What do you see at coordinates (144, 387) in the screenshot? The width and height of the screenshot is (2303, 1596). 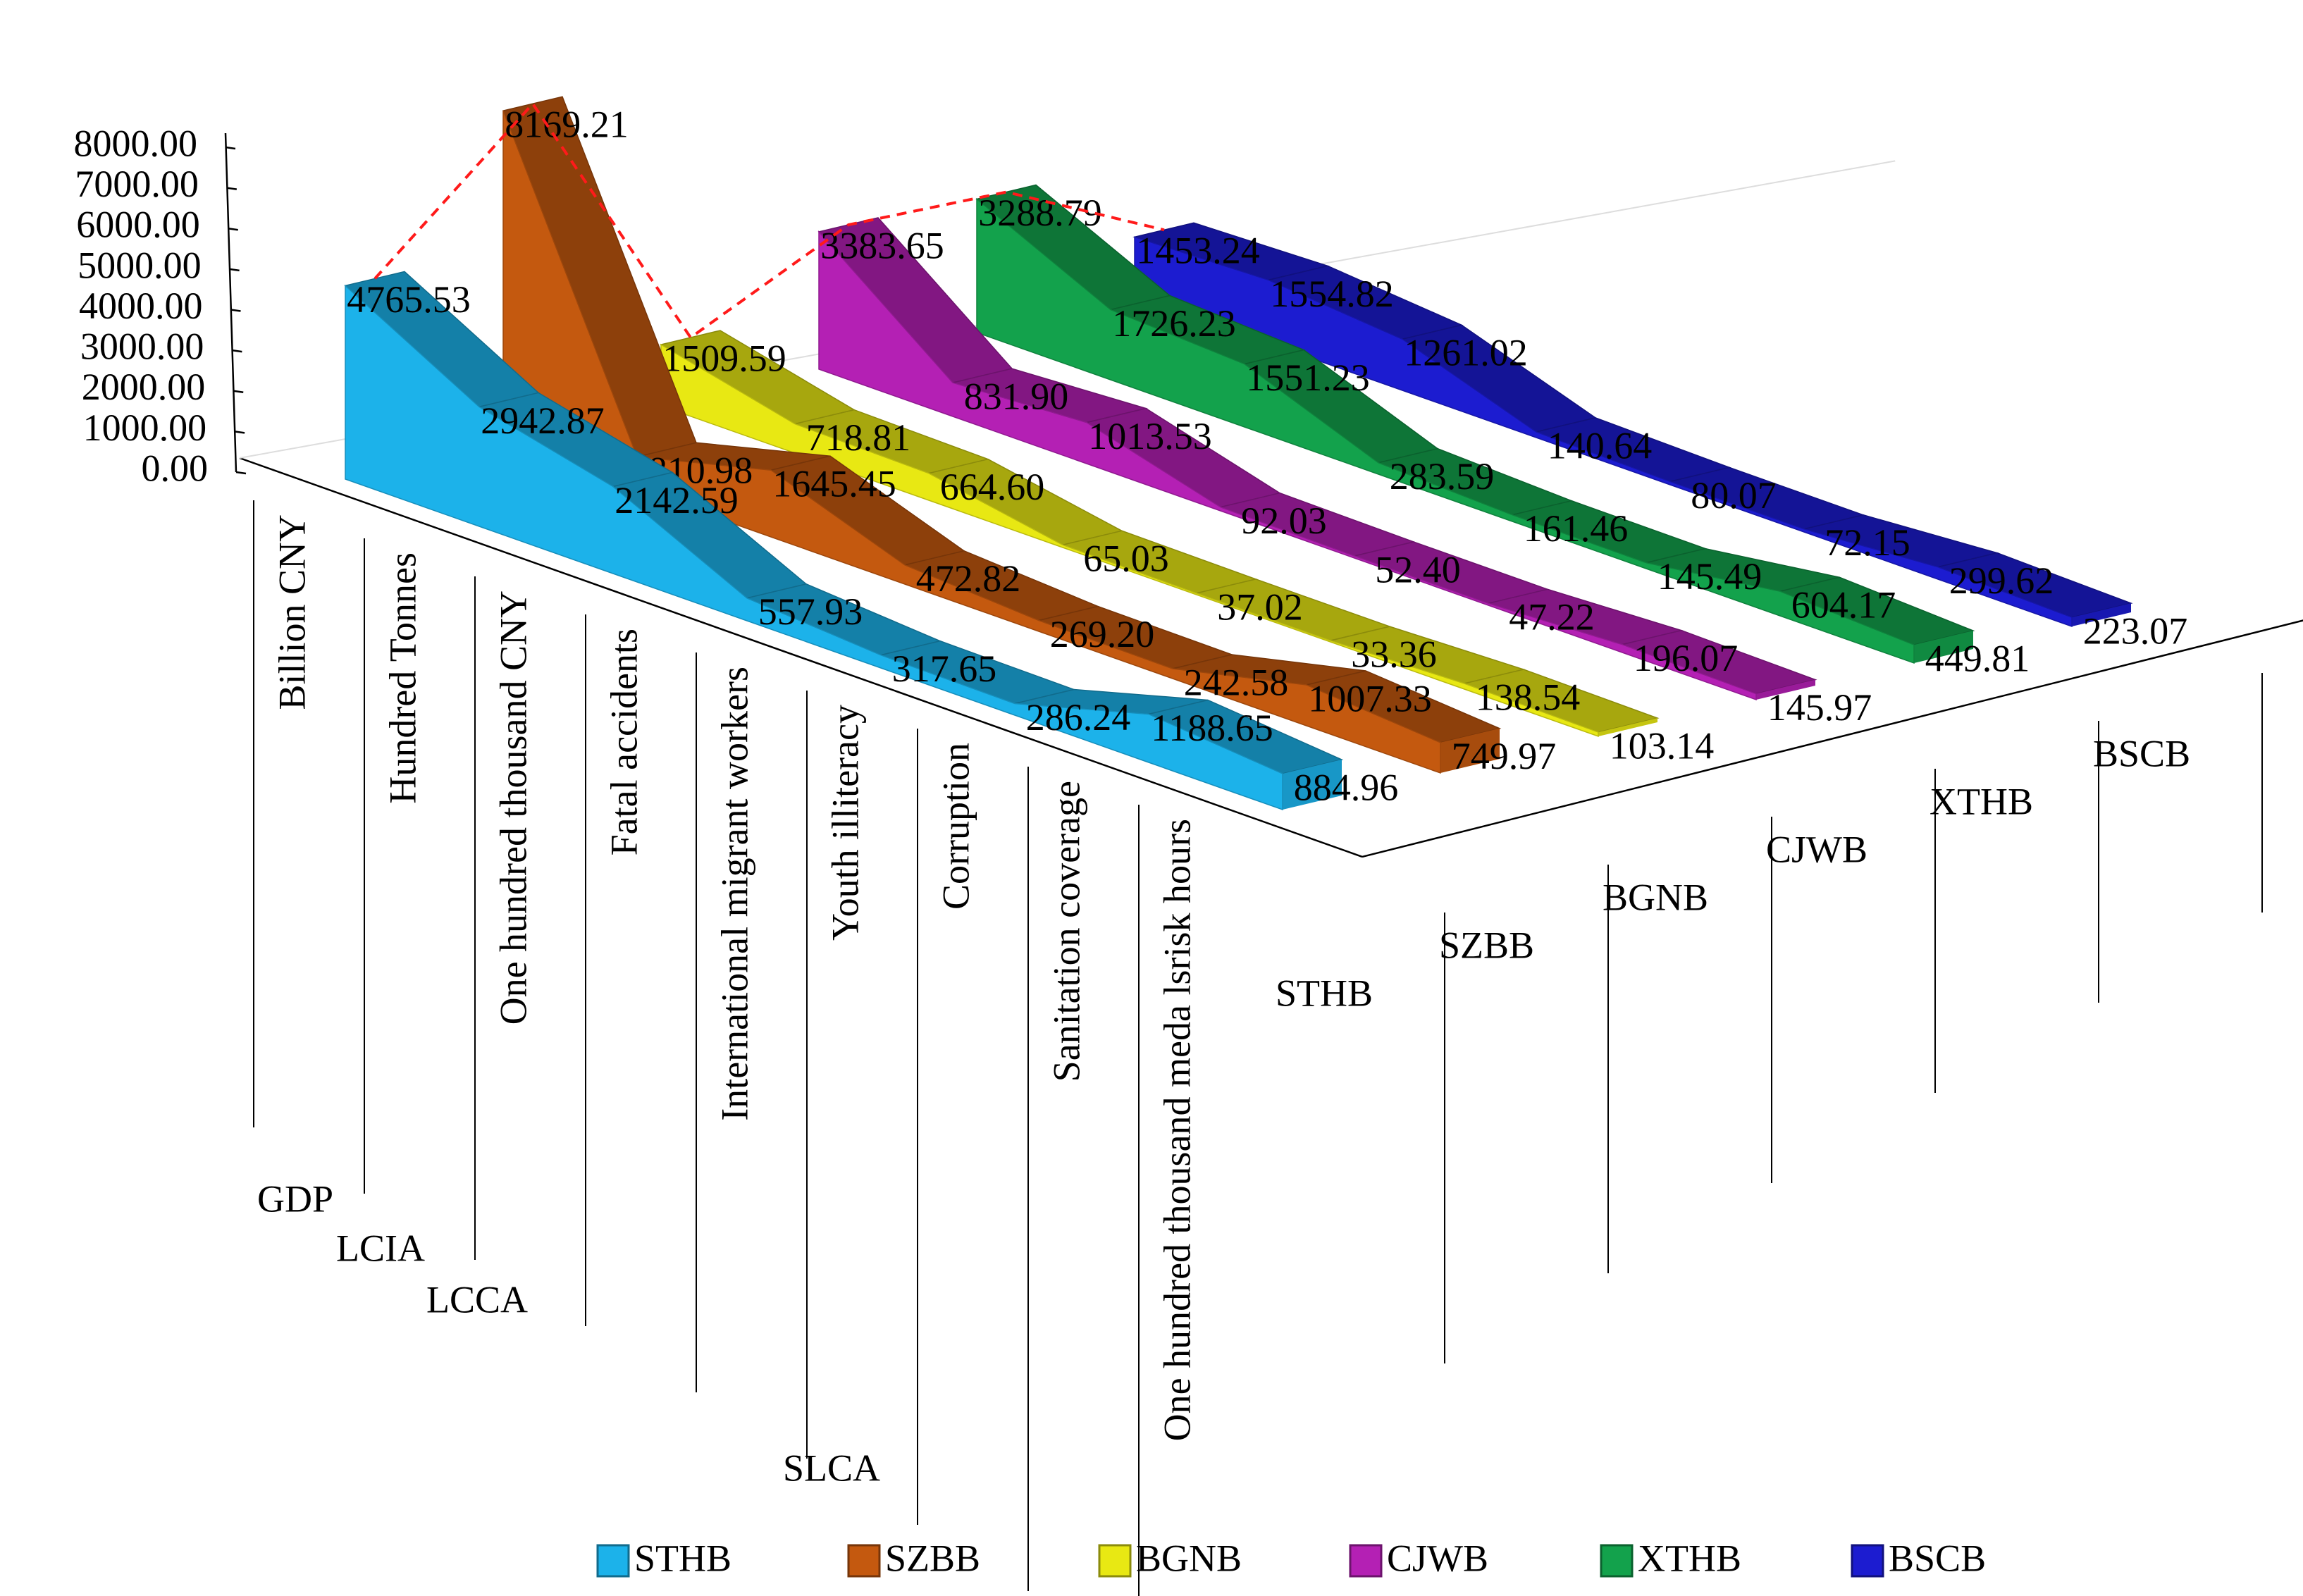 I see `y-tick-label: 2000.00` at bounding box center [144, 387].